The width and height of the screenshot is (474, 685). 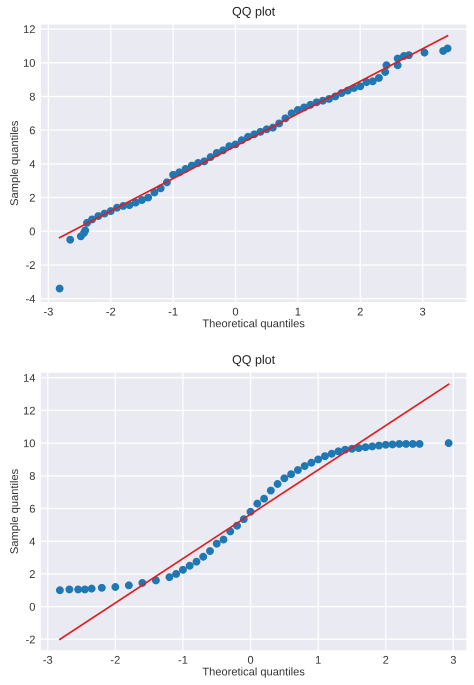 I want to click on y-tick-label: -4, so click(x=31, y=299).